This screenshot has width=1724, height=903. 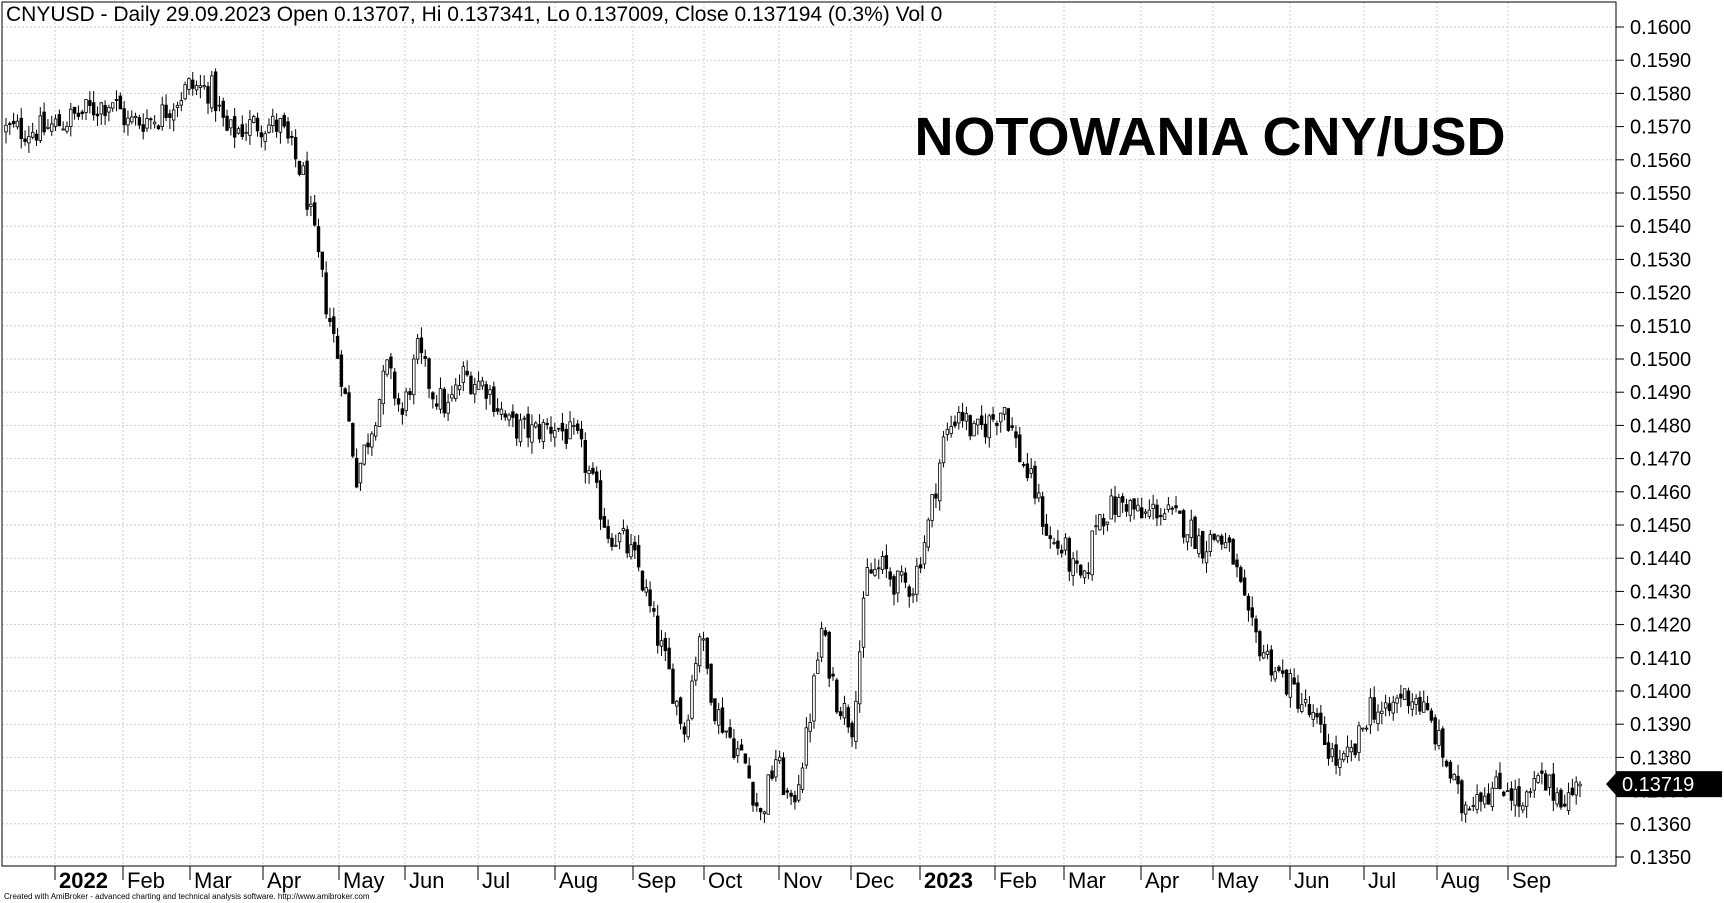 What do you see at coordinates (1660, 758) in the screenshot?
I see `y-tick-label: 0.1380` at bounding box center [1660, 758].